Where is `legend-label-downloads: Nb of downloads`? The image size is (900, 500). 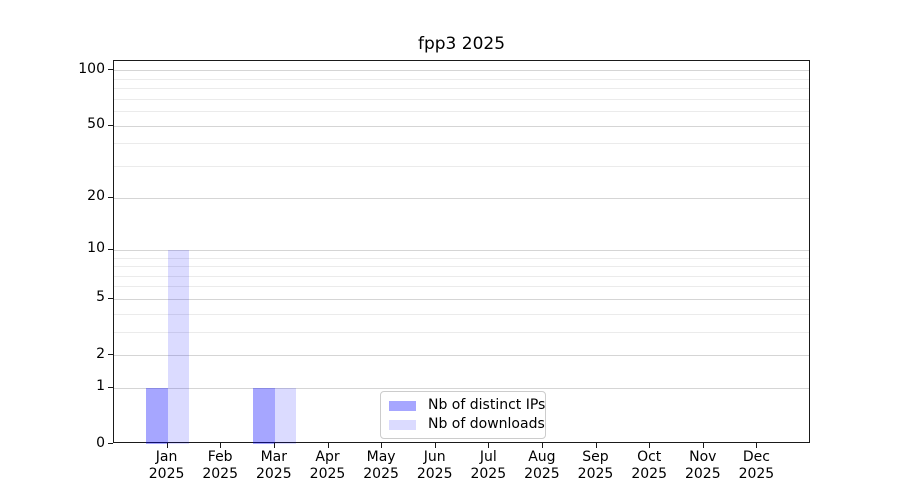 legend-label-downloads: Nb of downloads is located at coordinates (486, 424).